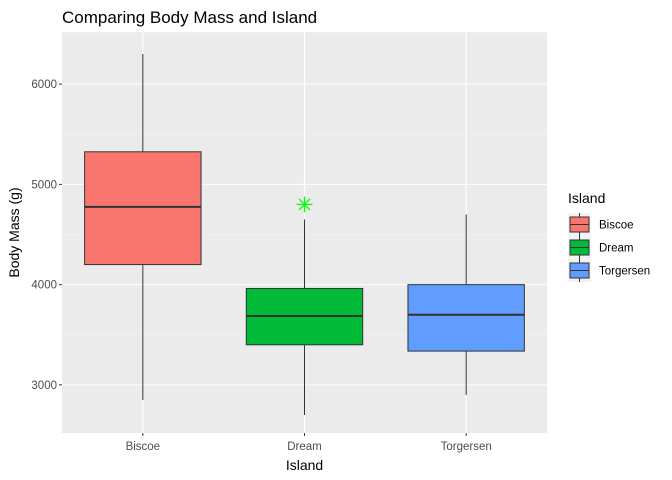 The width and height of the screenshot is (672, 480). Describe the element at coordinates (44, 85) in the screenshot. I see `y-tick-label: 6000` at that location.